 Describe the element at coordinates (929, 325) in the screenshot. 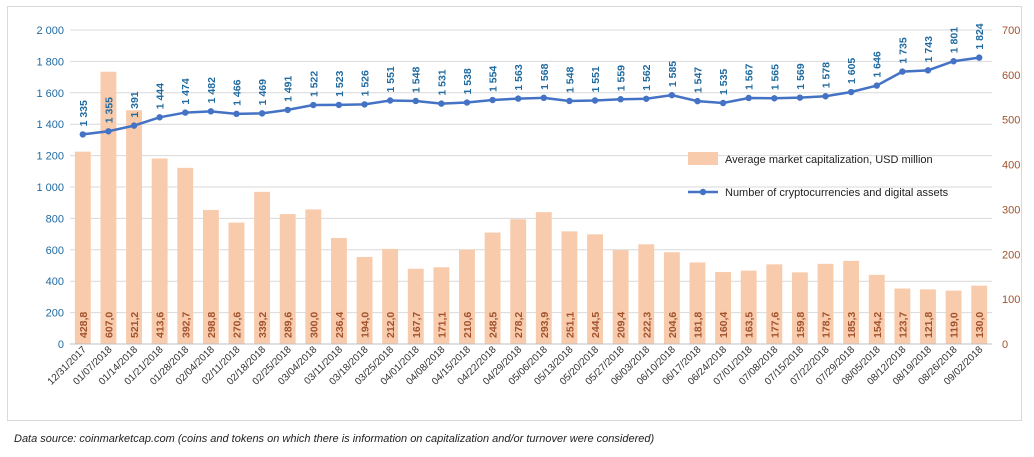

I see `bar-data-label: 121,8` at that location.